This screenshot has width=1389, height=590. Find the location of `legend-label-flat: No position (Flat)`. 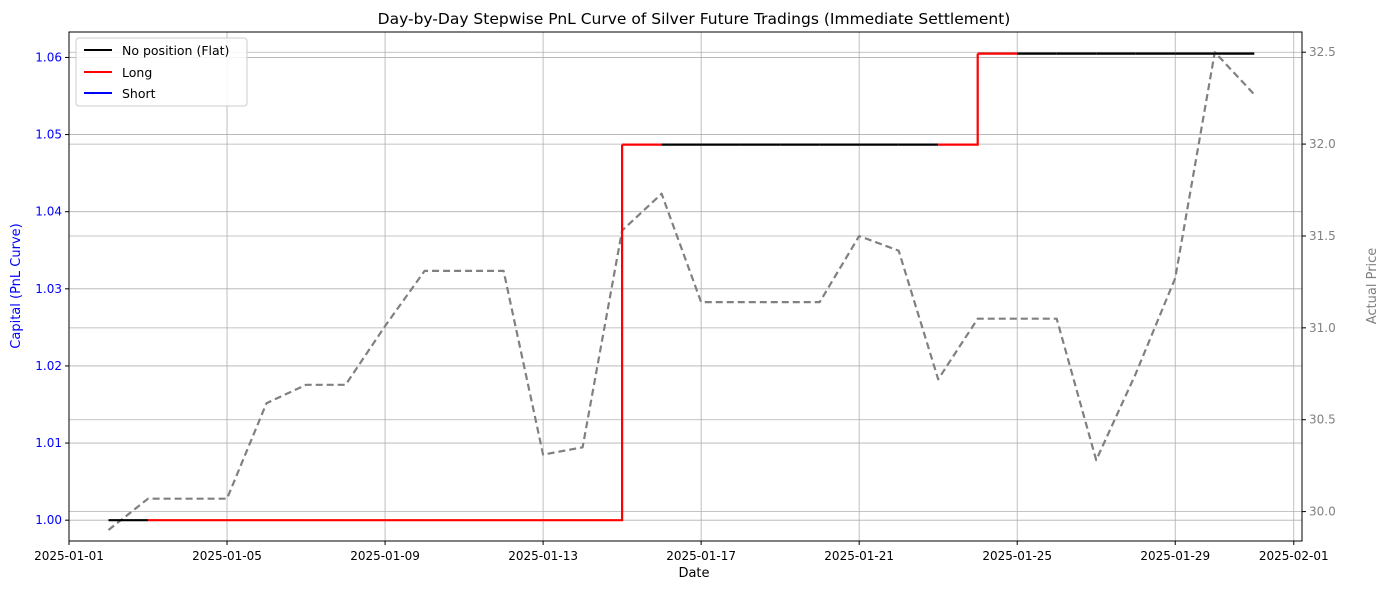

legend-label-flat: No position (Flat) is located at coordinates (175, 50).